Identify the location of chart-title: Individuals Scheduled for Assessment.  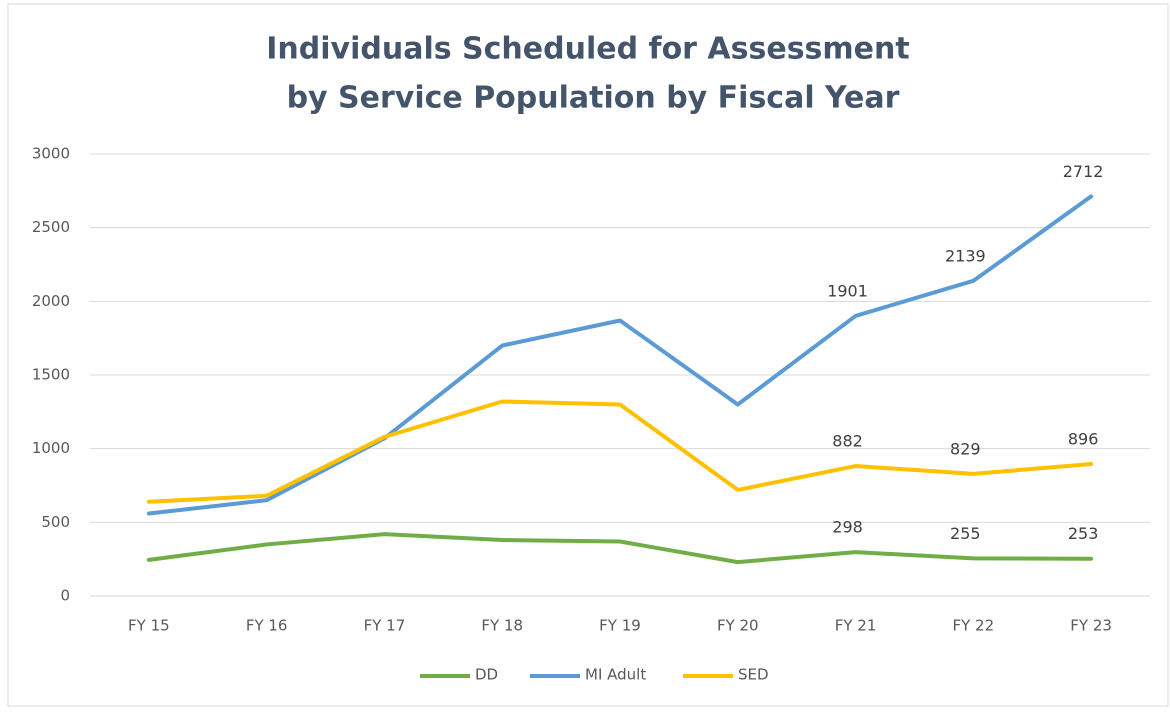
(587, 49).